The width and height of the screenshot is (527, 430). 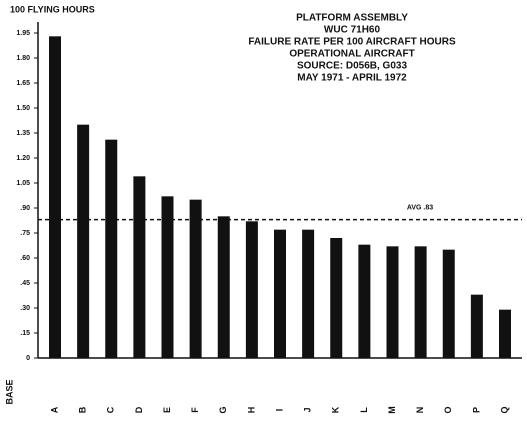 I want to click on x-tick-label: A, so click(x=54, y=409).